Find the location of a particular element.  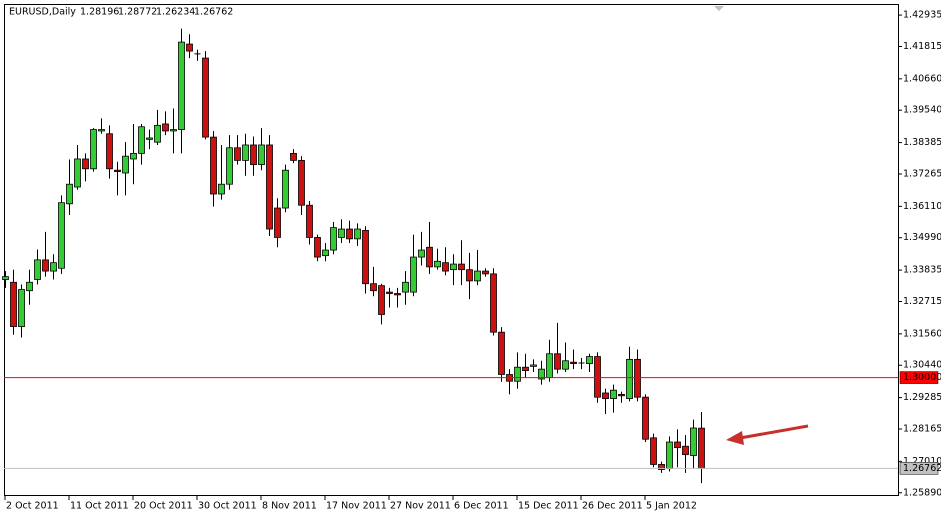

y-tick-label: 1.34990 is located at coordinates (922, 237).